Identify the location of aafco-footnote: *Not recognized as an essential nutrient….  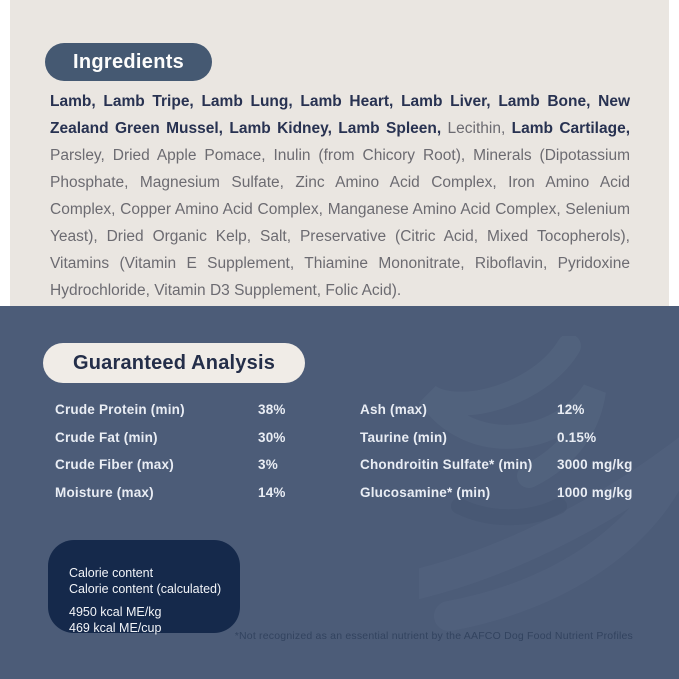
(433, 636).